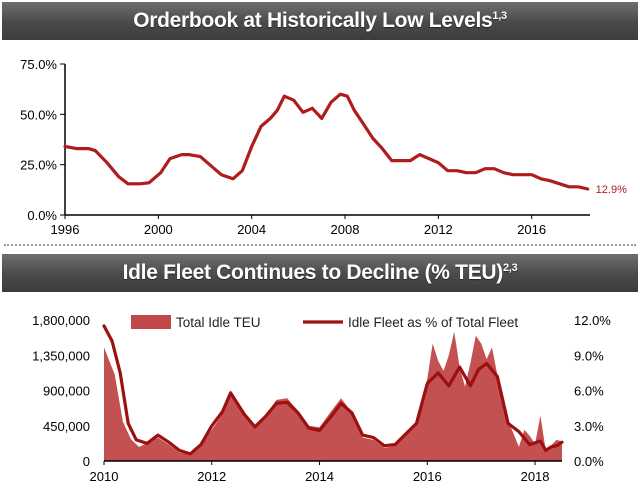 Image resolution: width=640 pixels, height=495 pixels. What do you see at coordinates (42, 215) in the screenshot?
I see `top-y-tick-label: 0.0%` at bounding box center [42, 215].